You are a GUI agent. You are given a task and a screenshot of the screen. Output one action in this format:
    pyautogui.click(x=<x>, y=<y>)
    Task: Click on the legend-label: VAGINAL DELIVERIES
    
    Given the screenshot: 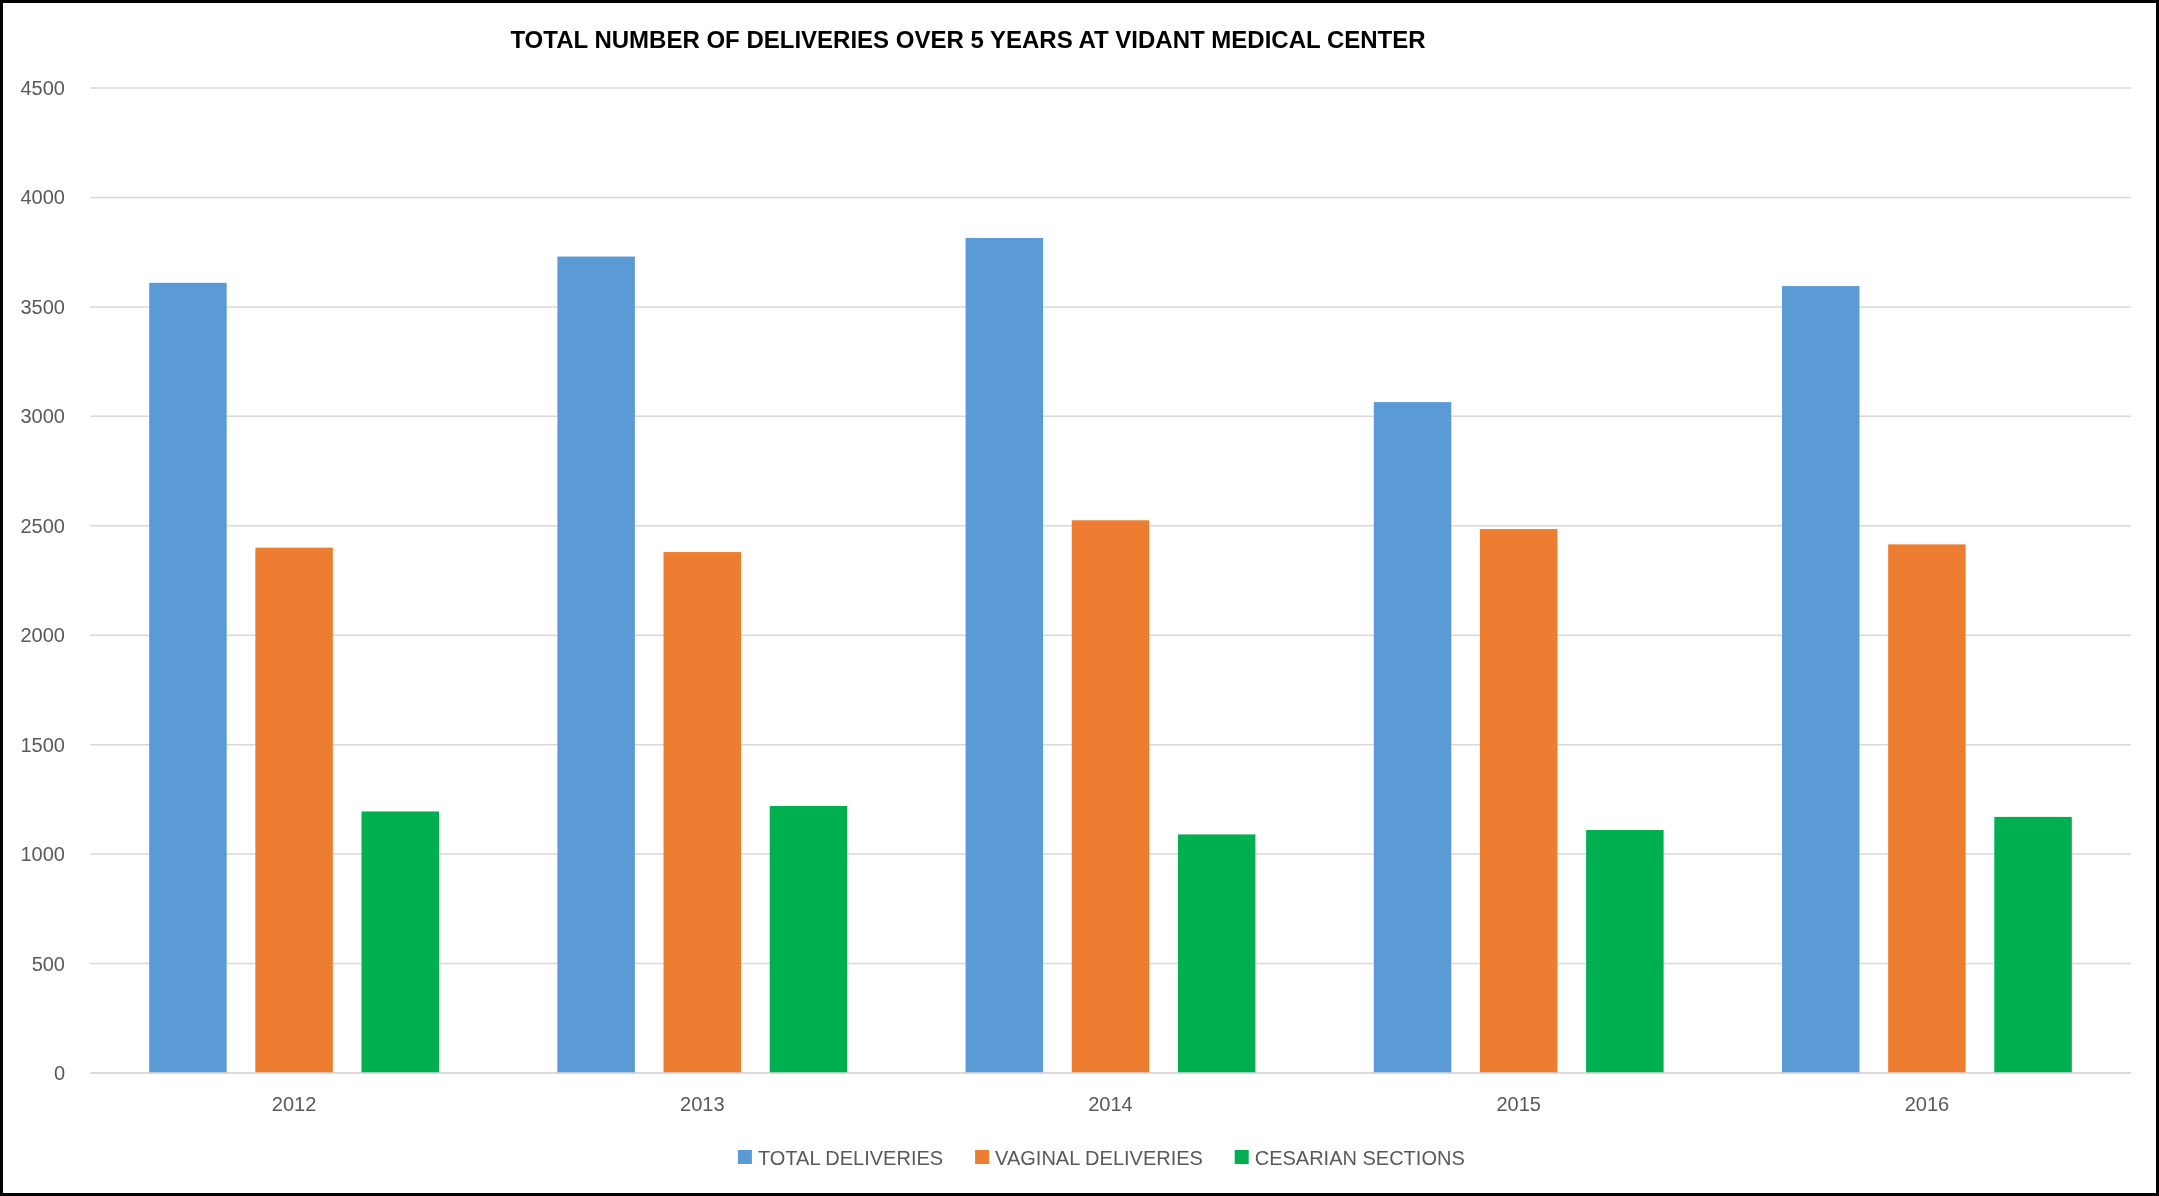 What is the action you would take?
    pyautogui.click(x=1099, y=1158)
    